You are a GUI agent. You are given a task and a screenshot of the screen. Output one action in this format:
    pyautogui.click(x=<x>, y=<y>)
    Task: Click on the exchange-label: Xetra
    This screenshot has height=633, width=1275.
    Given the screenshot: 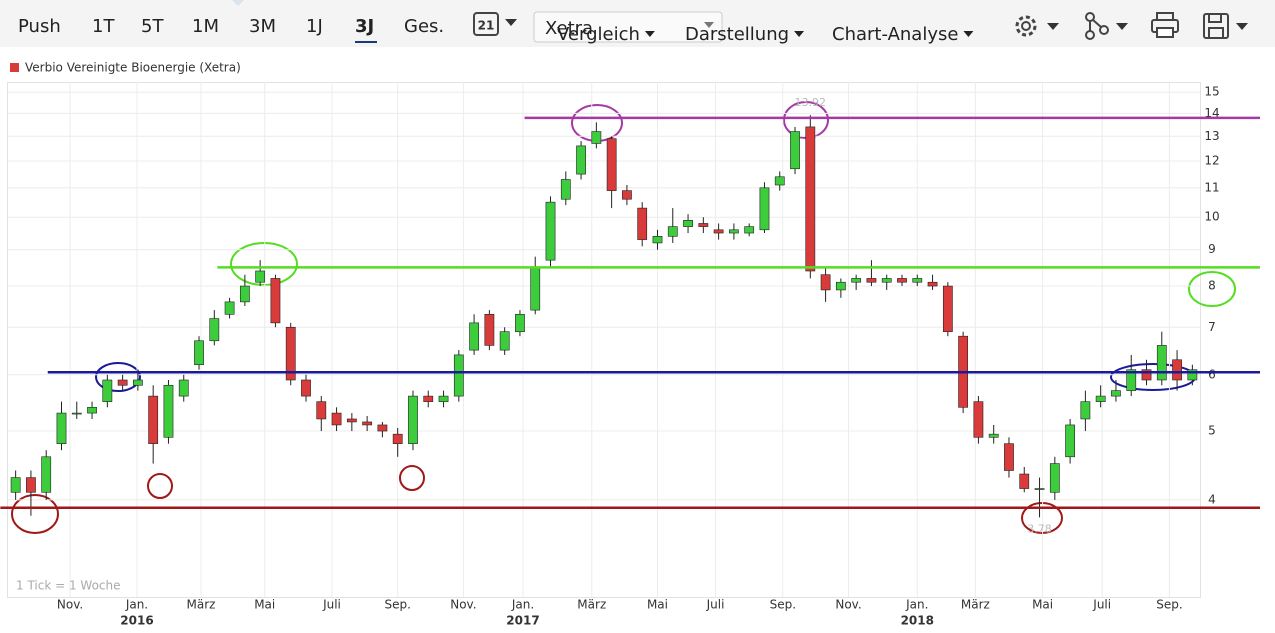 What is the action you would take?
    pyautogui.click(x=569, y=28)
    